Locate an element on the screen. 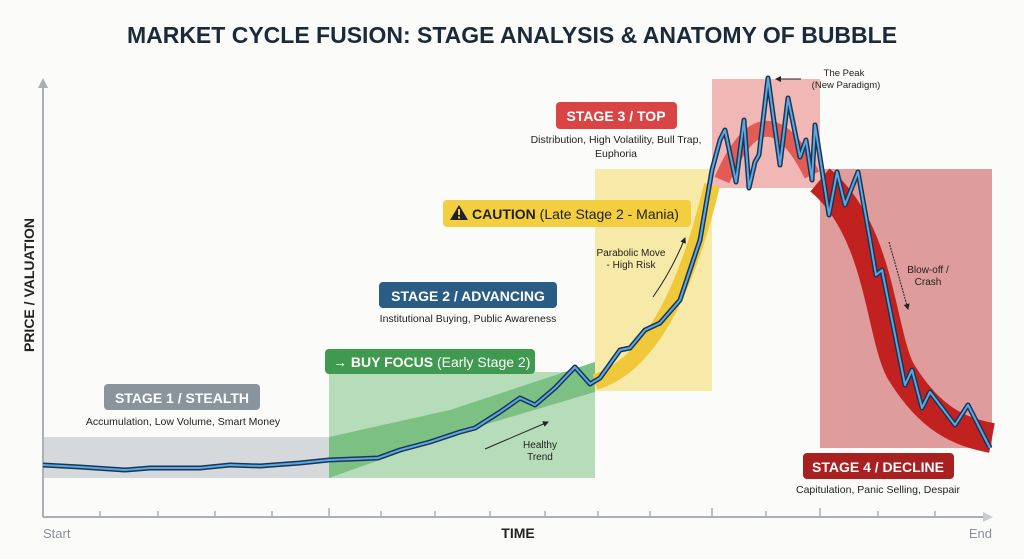  stage3-description-line2: Euphoria is located at coordinates (616, 154).